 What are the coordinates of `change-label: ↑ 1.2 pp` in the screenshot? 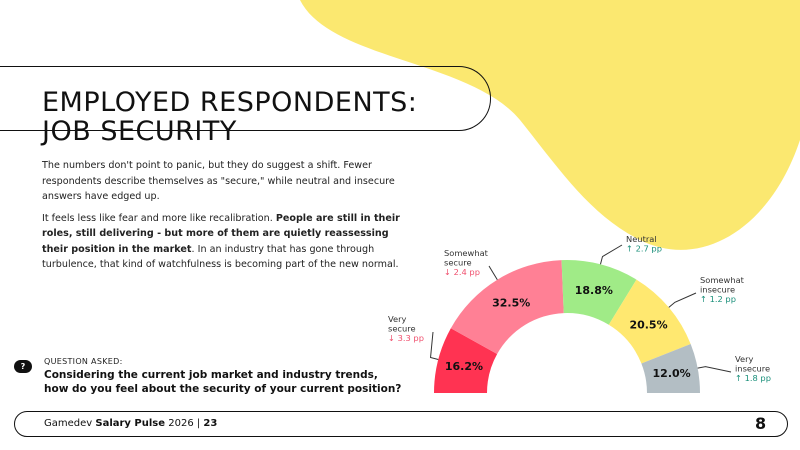 It's located at (718, 299).